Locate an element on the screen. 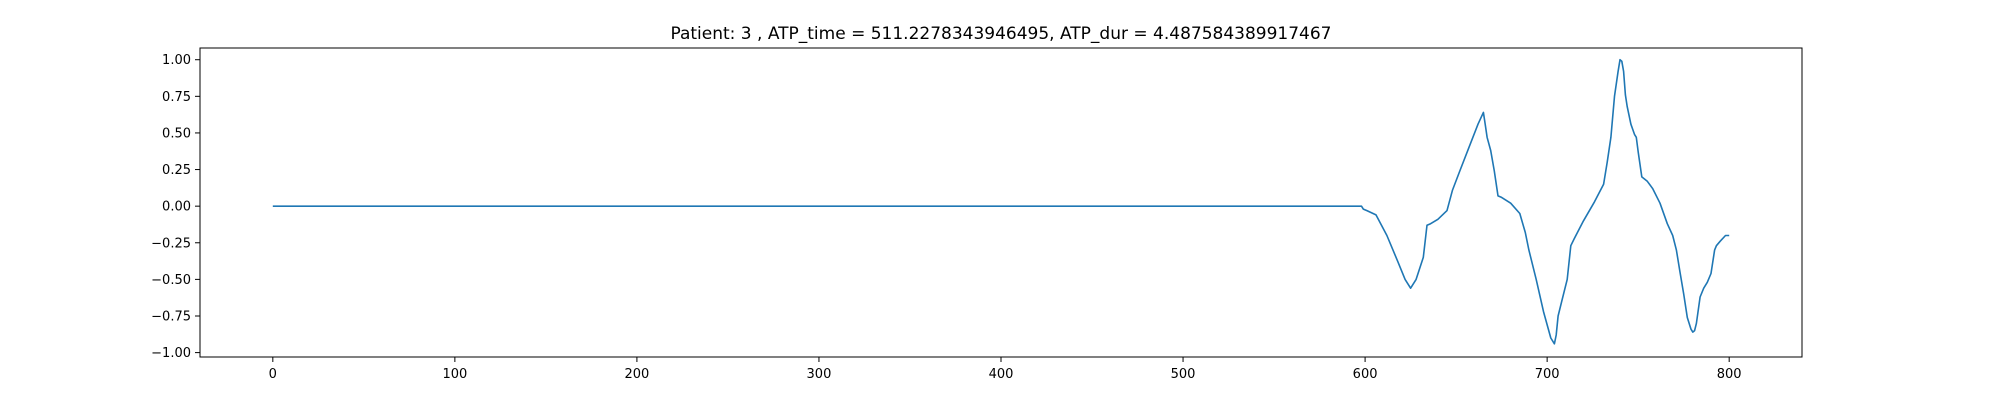  y-tick-label: 0.25 is located at coordinates (176, 170).